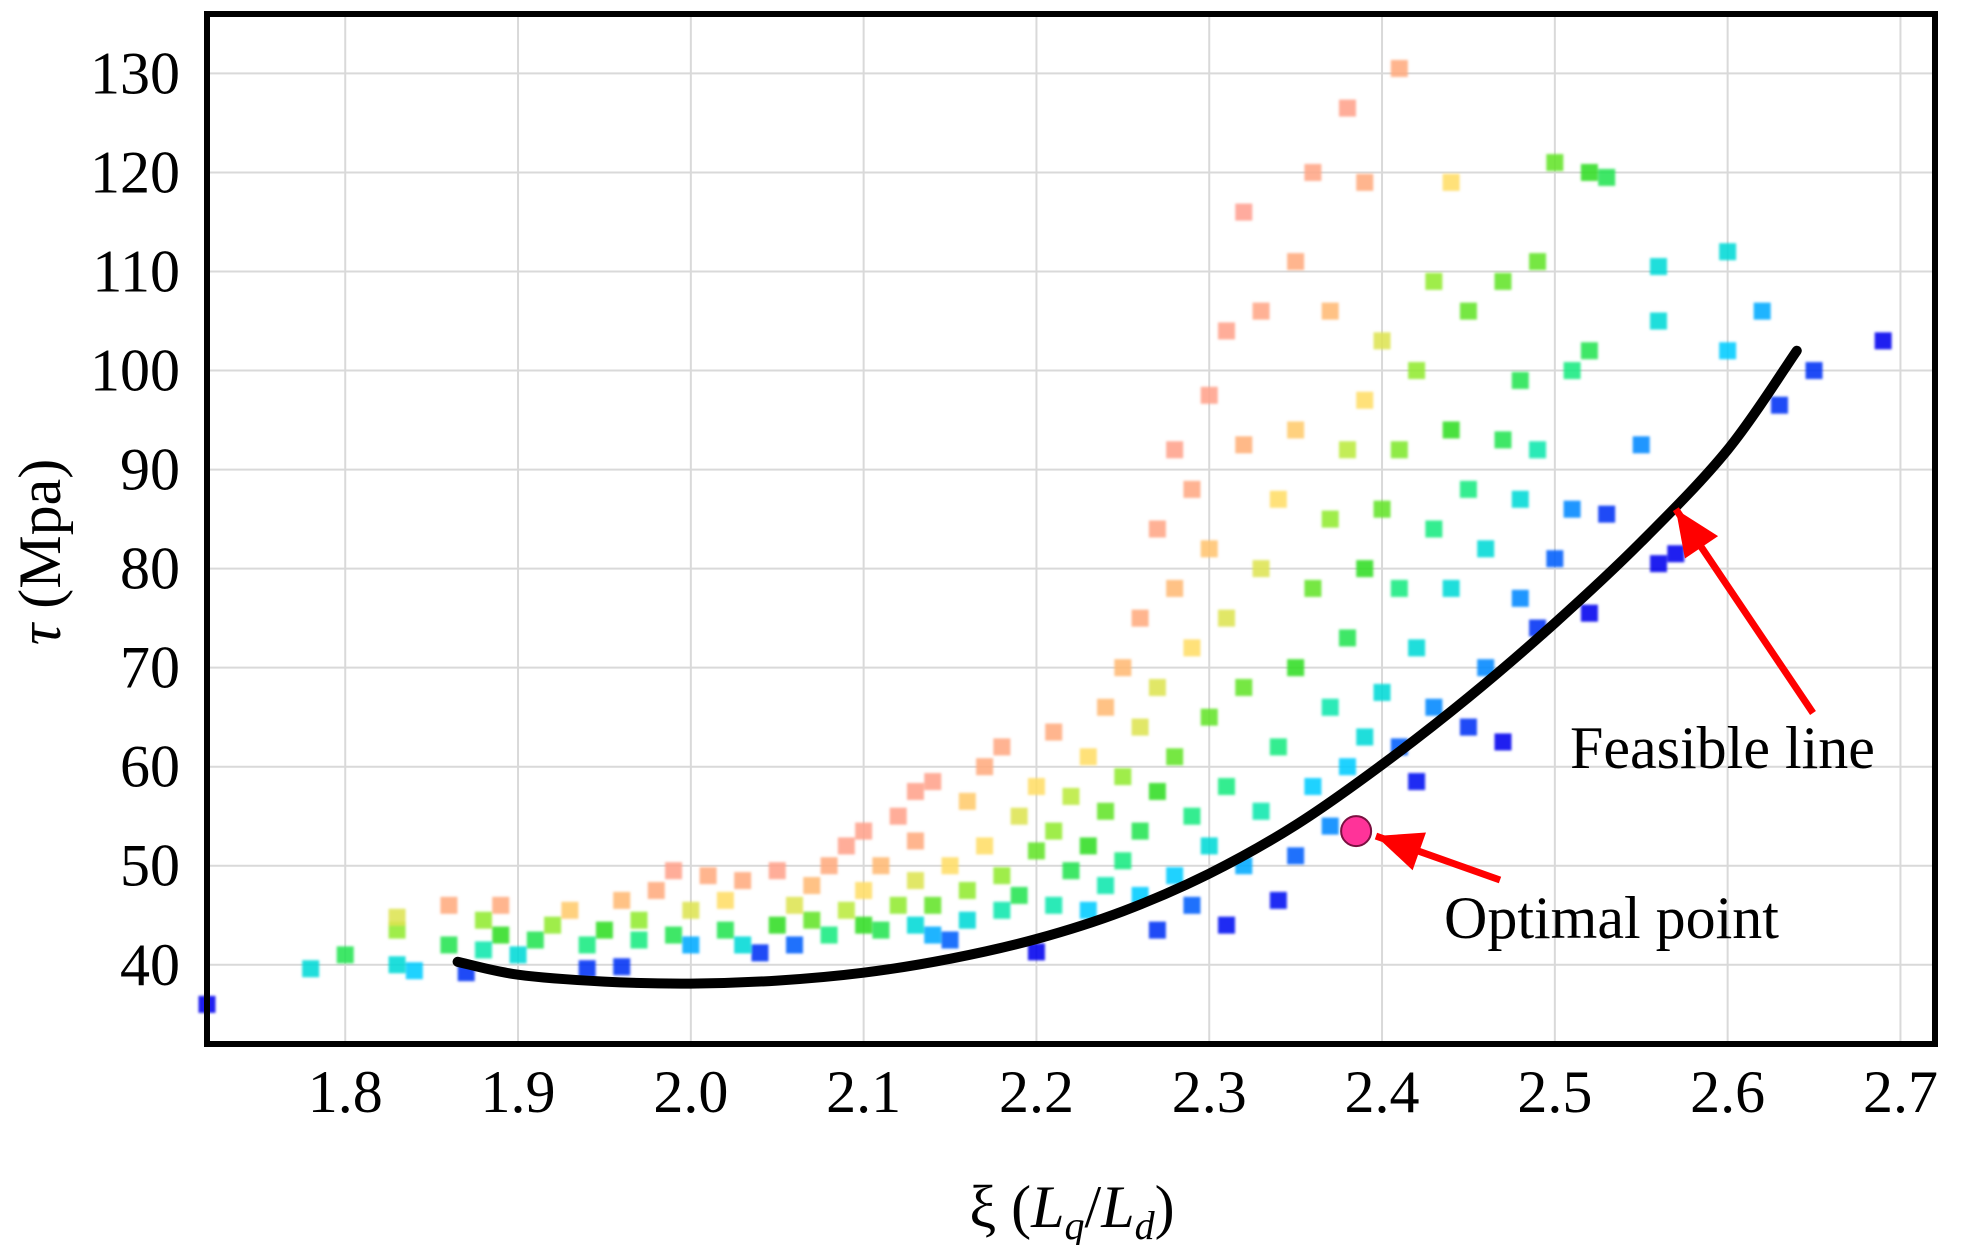 The image size is (1974, 1250). I want to click on y-tick-label-9: 130, so click(135, 73).